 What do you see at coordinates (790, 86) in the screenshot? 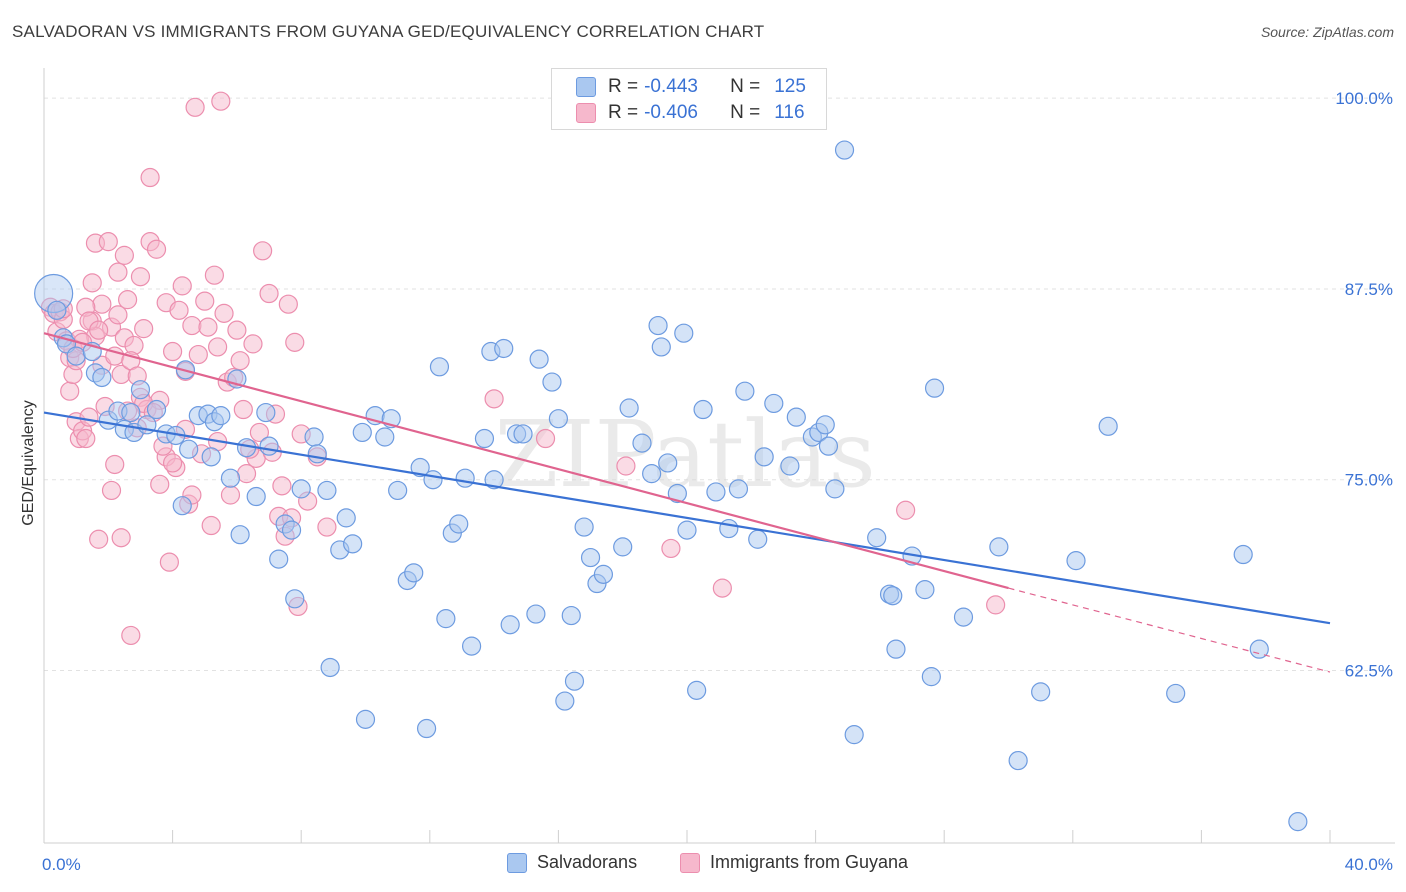
I see `legend-n-value: 125` at bounding box center [790, 86].